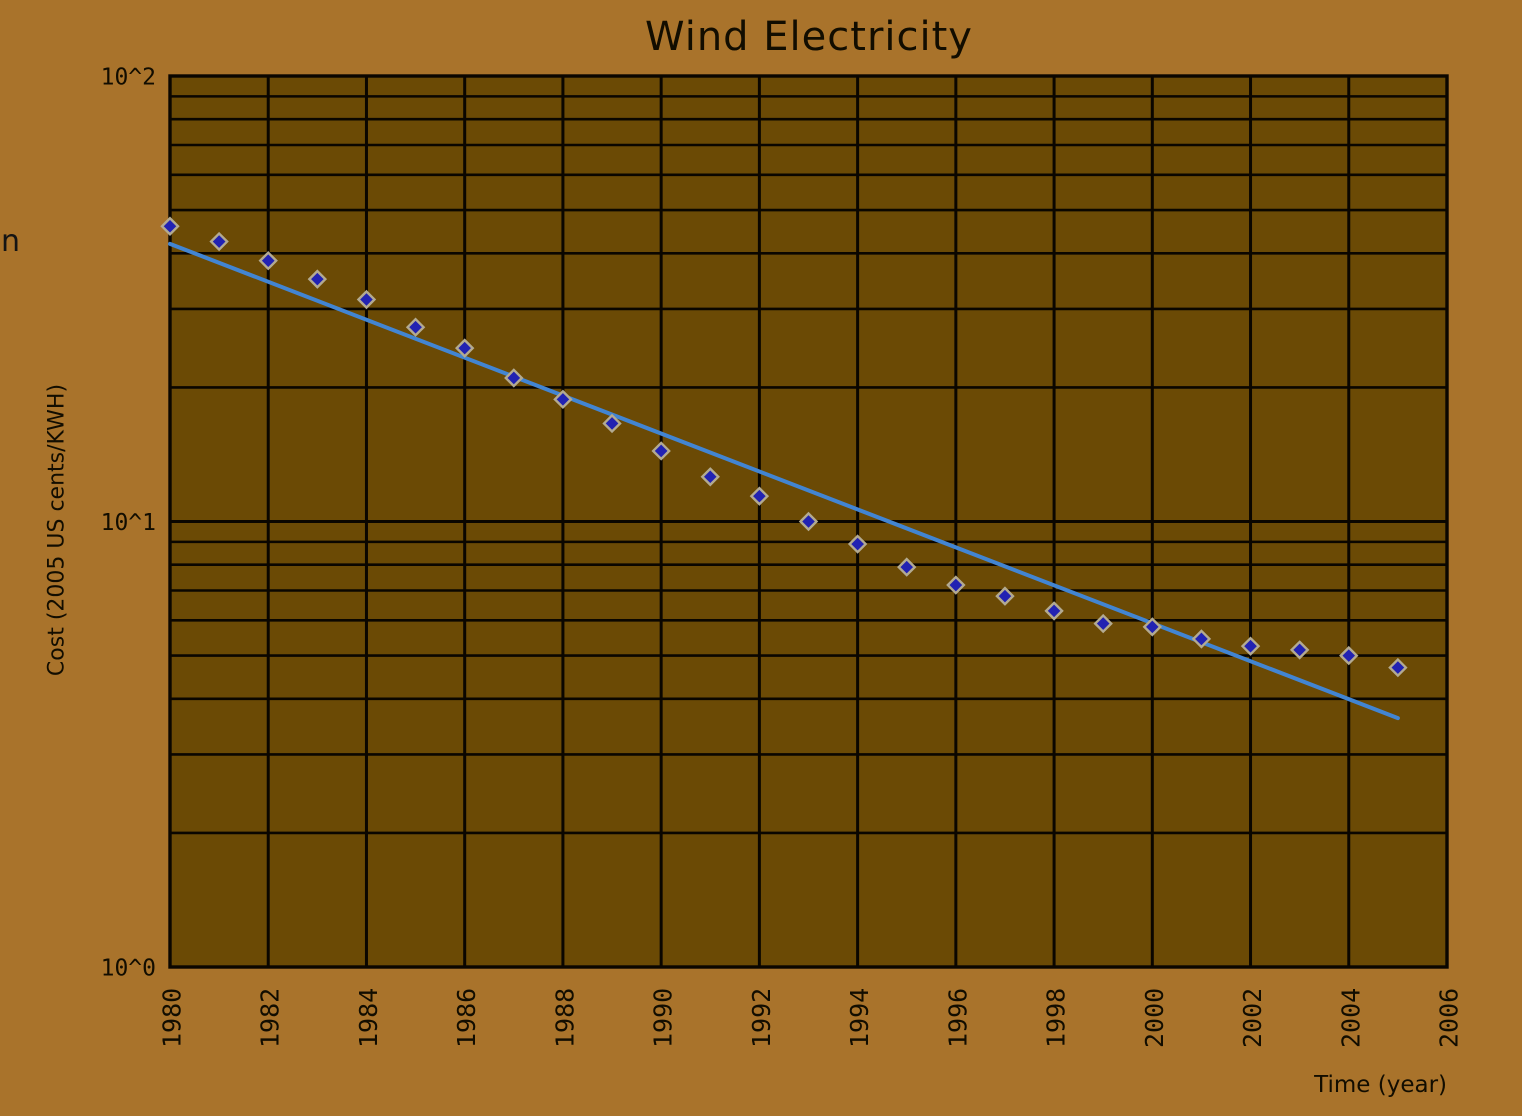 This screenshot has height=1120, width=1522. What do you see at coordinates (1056, 1018) in the screenshot?
I see `x-tick-label: 1998` at bounding box center [1056, 1018].